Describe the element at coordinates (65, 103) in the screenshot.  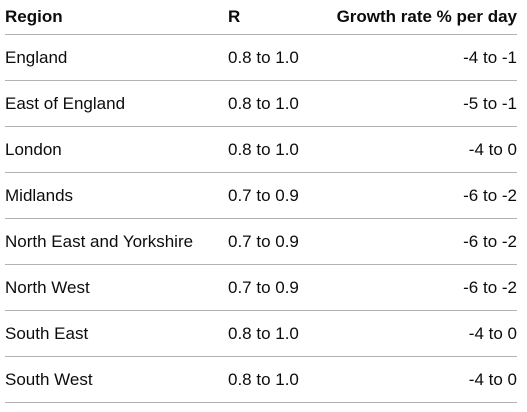
I see `cell-region: East of England` at that location.